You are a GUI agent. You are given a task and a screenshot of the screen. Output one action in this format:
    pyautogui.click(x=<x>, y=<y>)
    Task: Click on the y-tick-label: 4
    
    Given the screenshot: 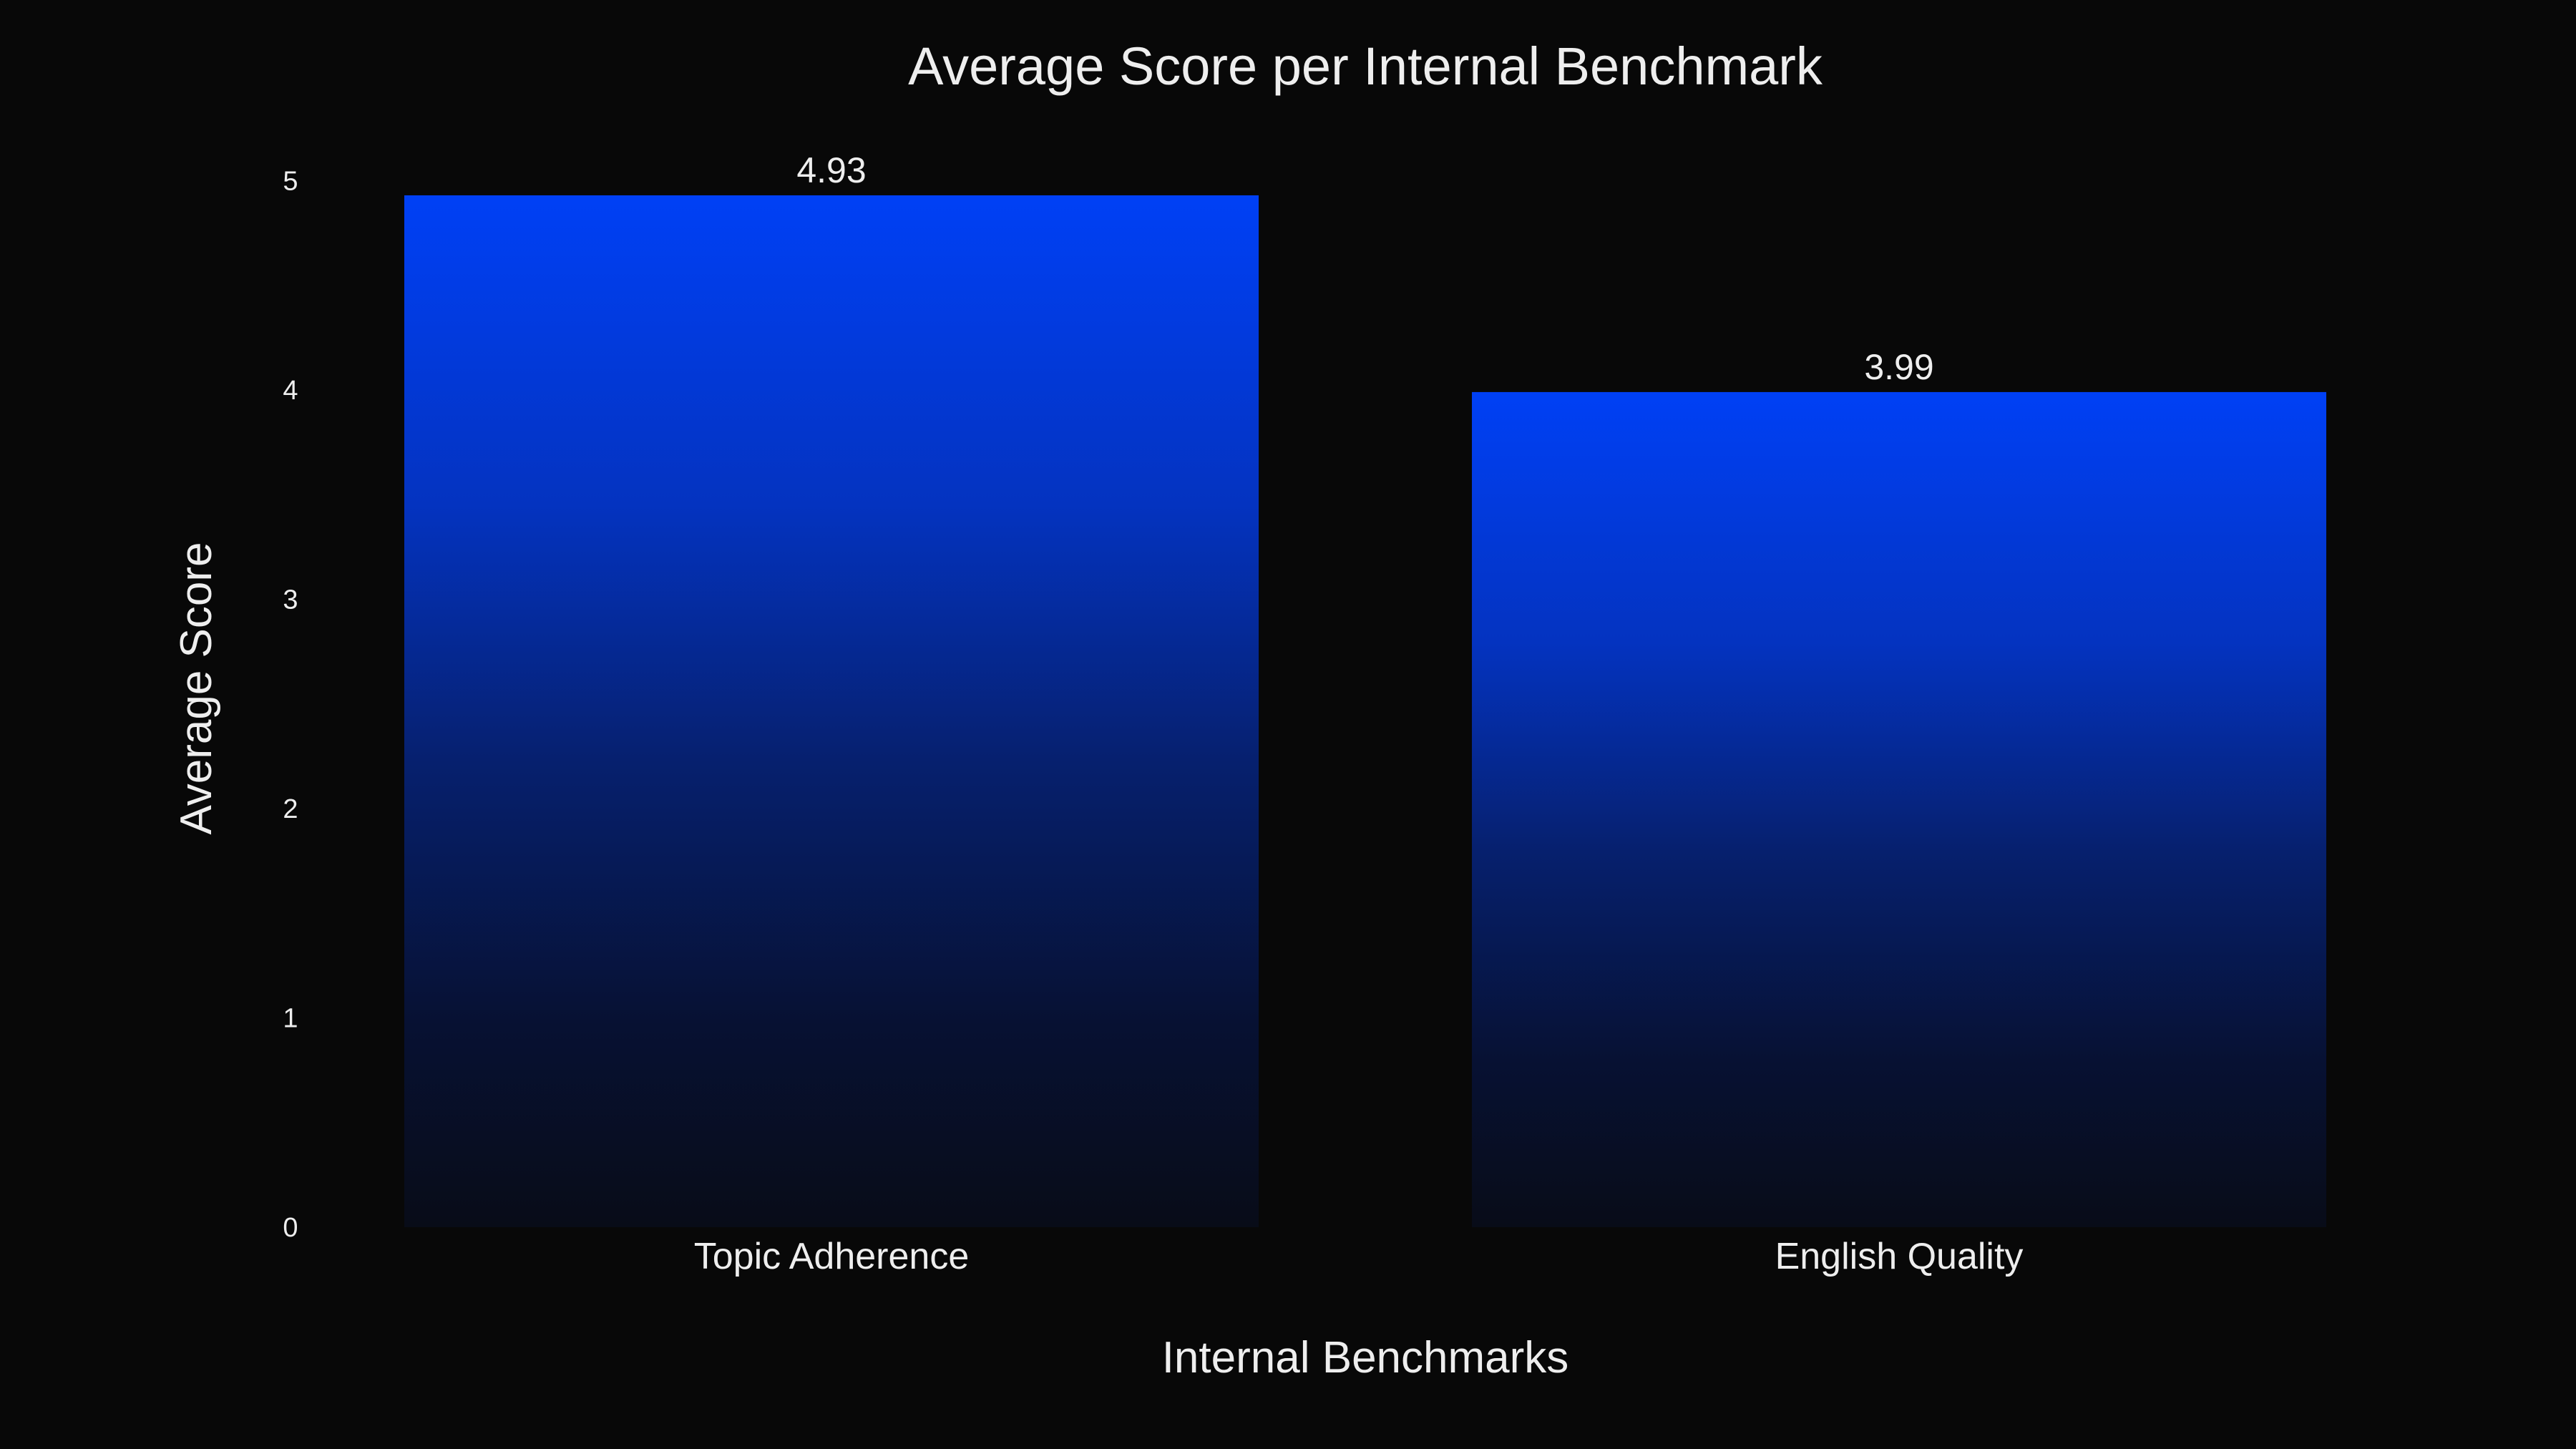 What is the action you would take?
    pyautogui.click(x=290, y=391)
    